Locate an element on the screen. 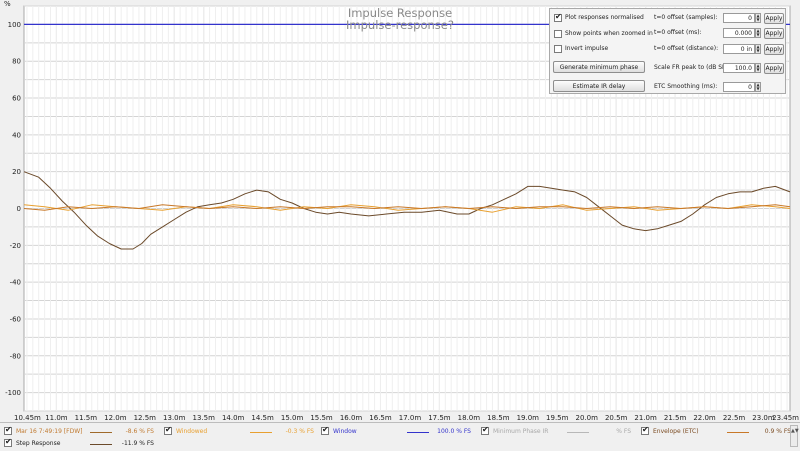 The width and height of the screenshot is (800, 451). x-tick-label: 13.5m is located at coordinates (204, 418).